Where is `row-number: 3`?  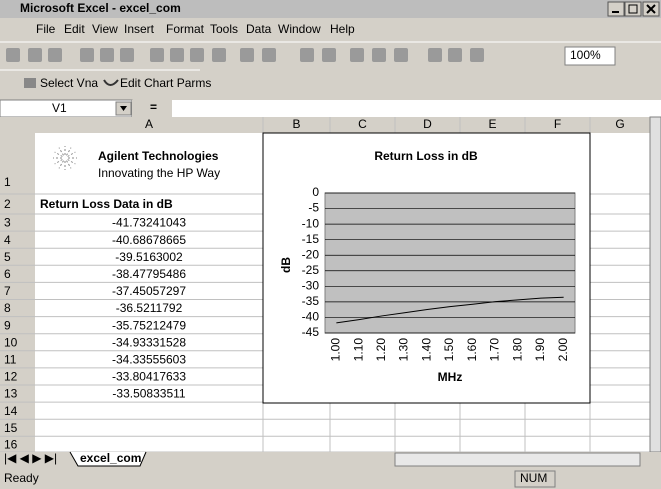
row-number: 3 is located at coordinates (7, 223).